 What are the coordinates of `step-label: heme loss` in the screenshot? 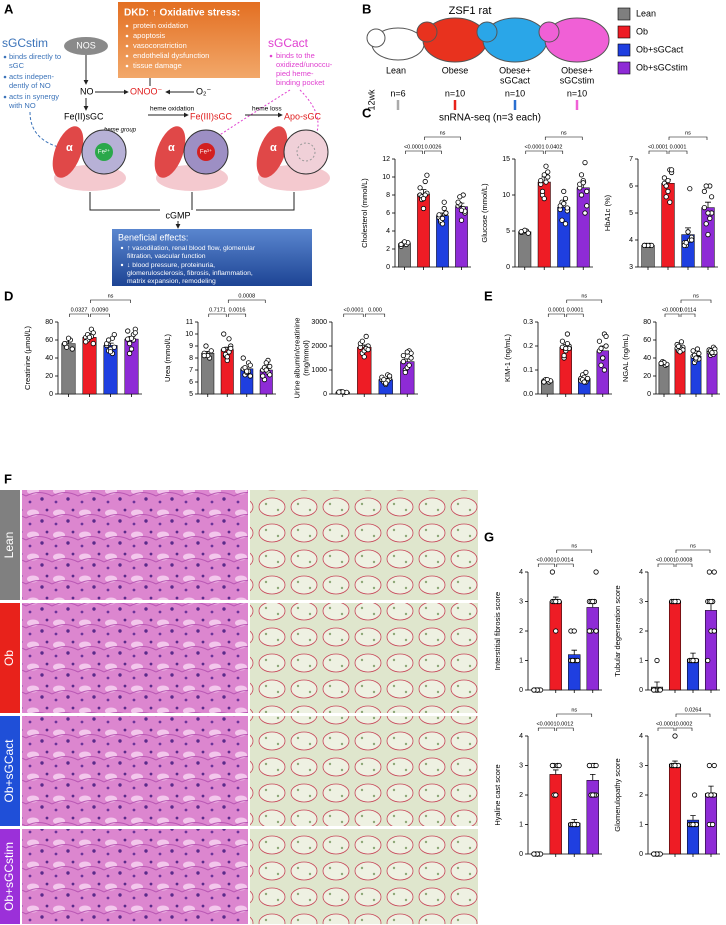 It's located at (267, 109).